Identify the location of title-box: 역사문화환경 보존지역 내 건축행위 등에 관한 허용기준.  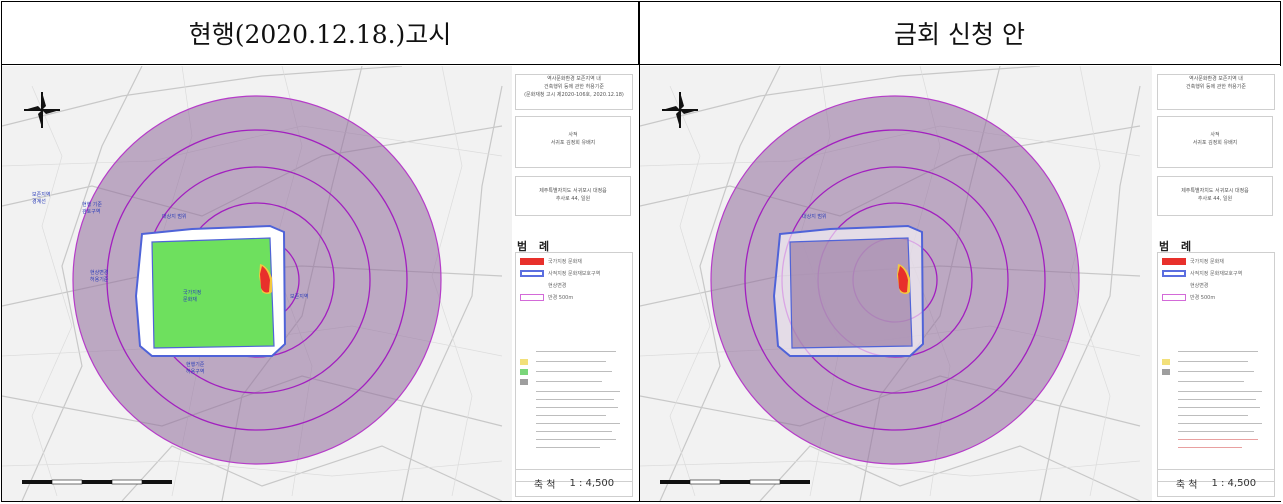
(1216, 92).